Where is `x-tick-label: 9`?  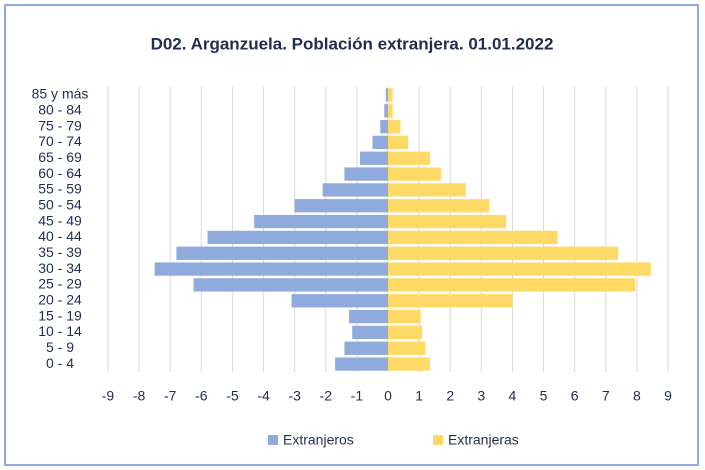 x-tick-label: 9 is located at coordinates (668, 396).